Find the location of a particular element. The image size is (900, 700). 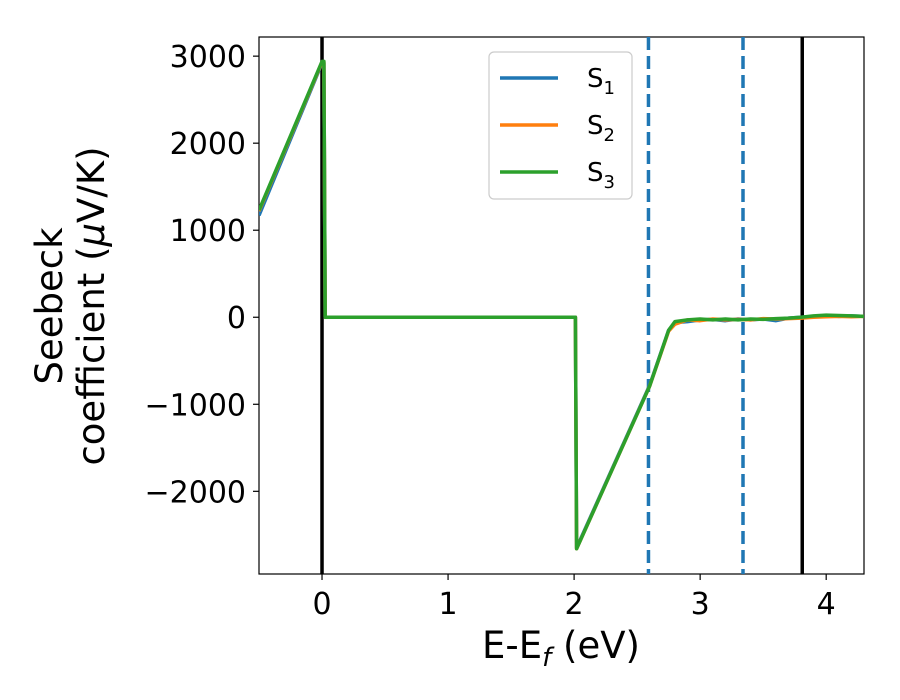

legend-label-s1: S1 is located at coordinates (601, 81).